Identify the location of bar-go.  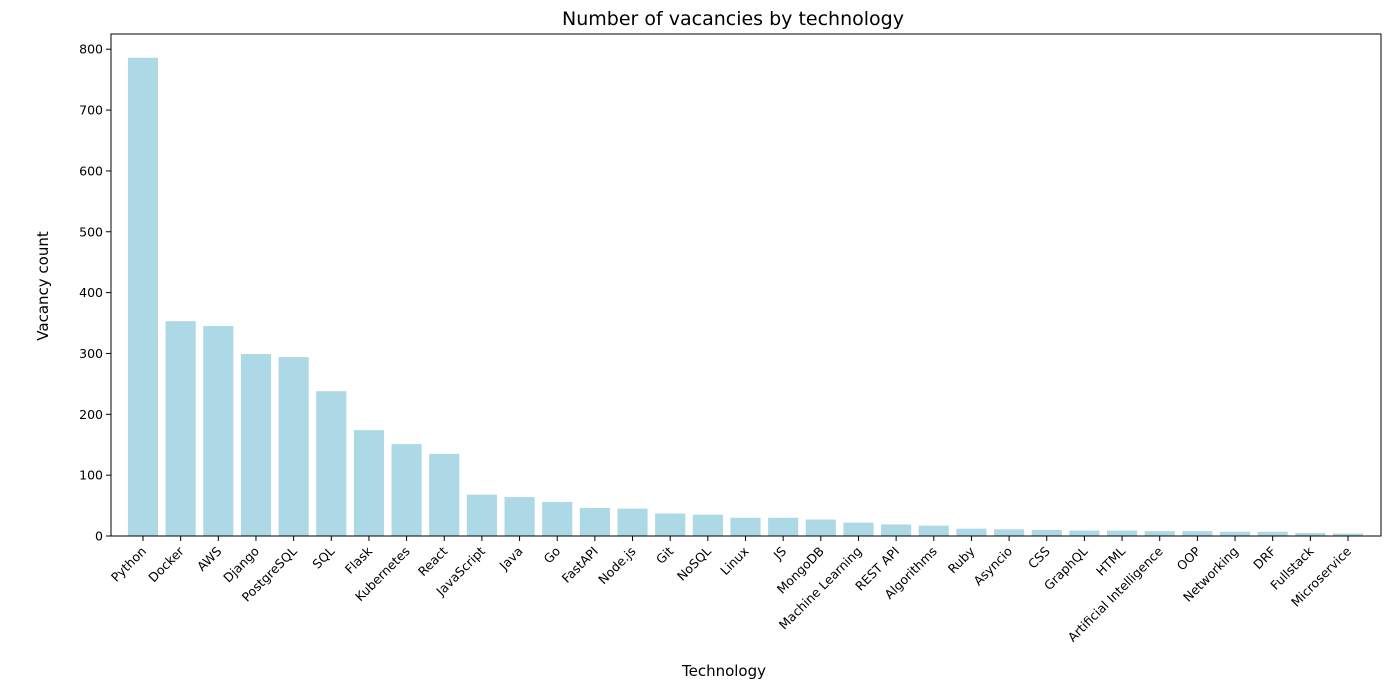
(557, 518).